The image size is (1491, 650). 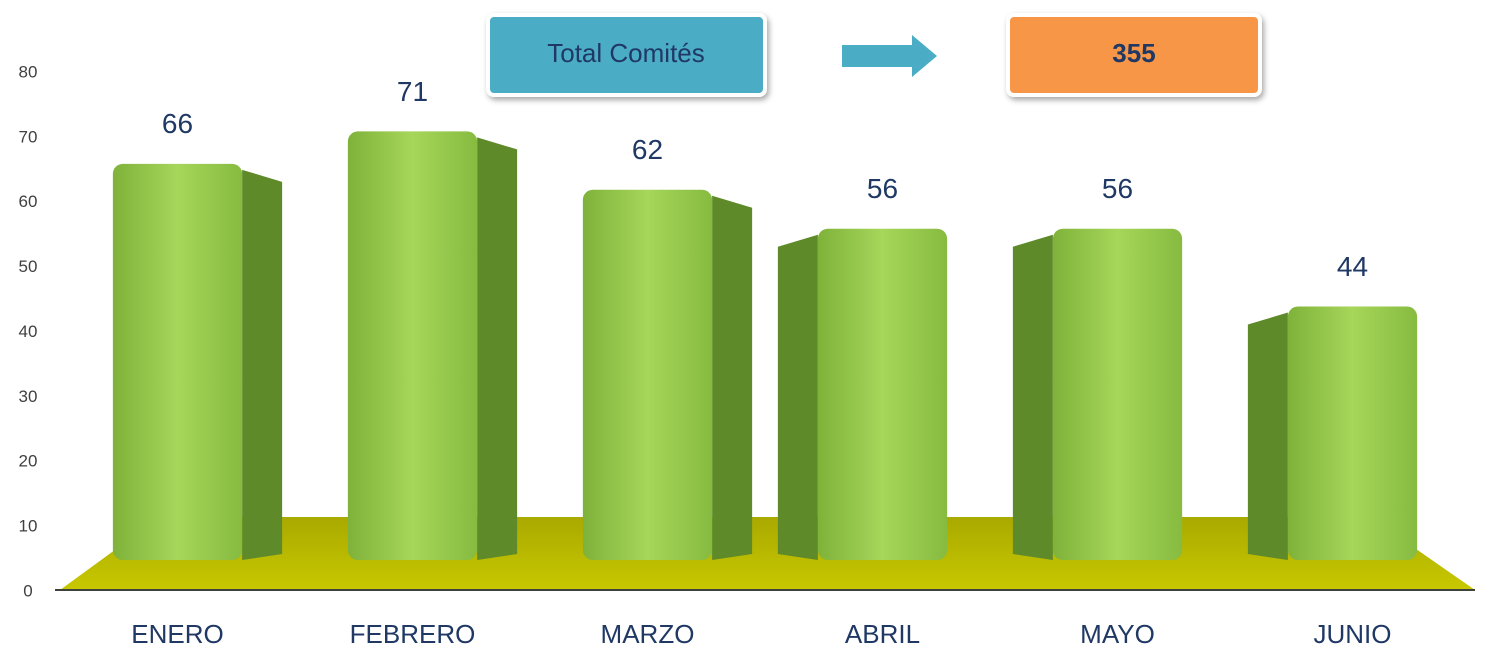 What do you see at coordinates (28, 266) in the screenshot?
I see `y-tick-label: 50` at bounding box center [28, 266].